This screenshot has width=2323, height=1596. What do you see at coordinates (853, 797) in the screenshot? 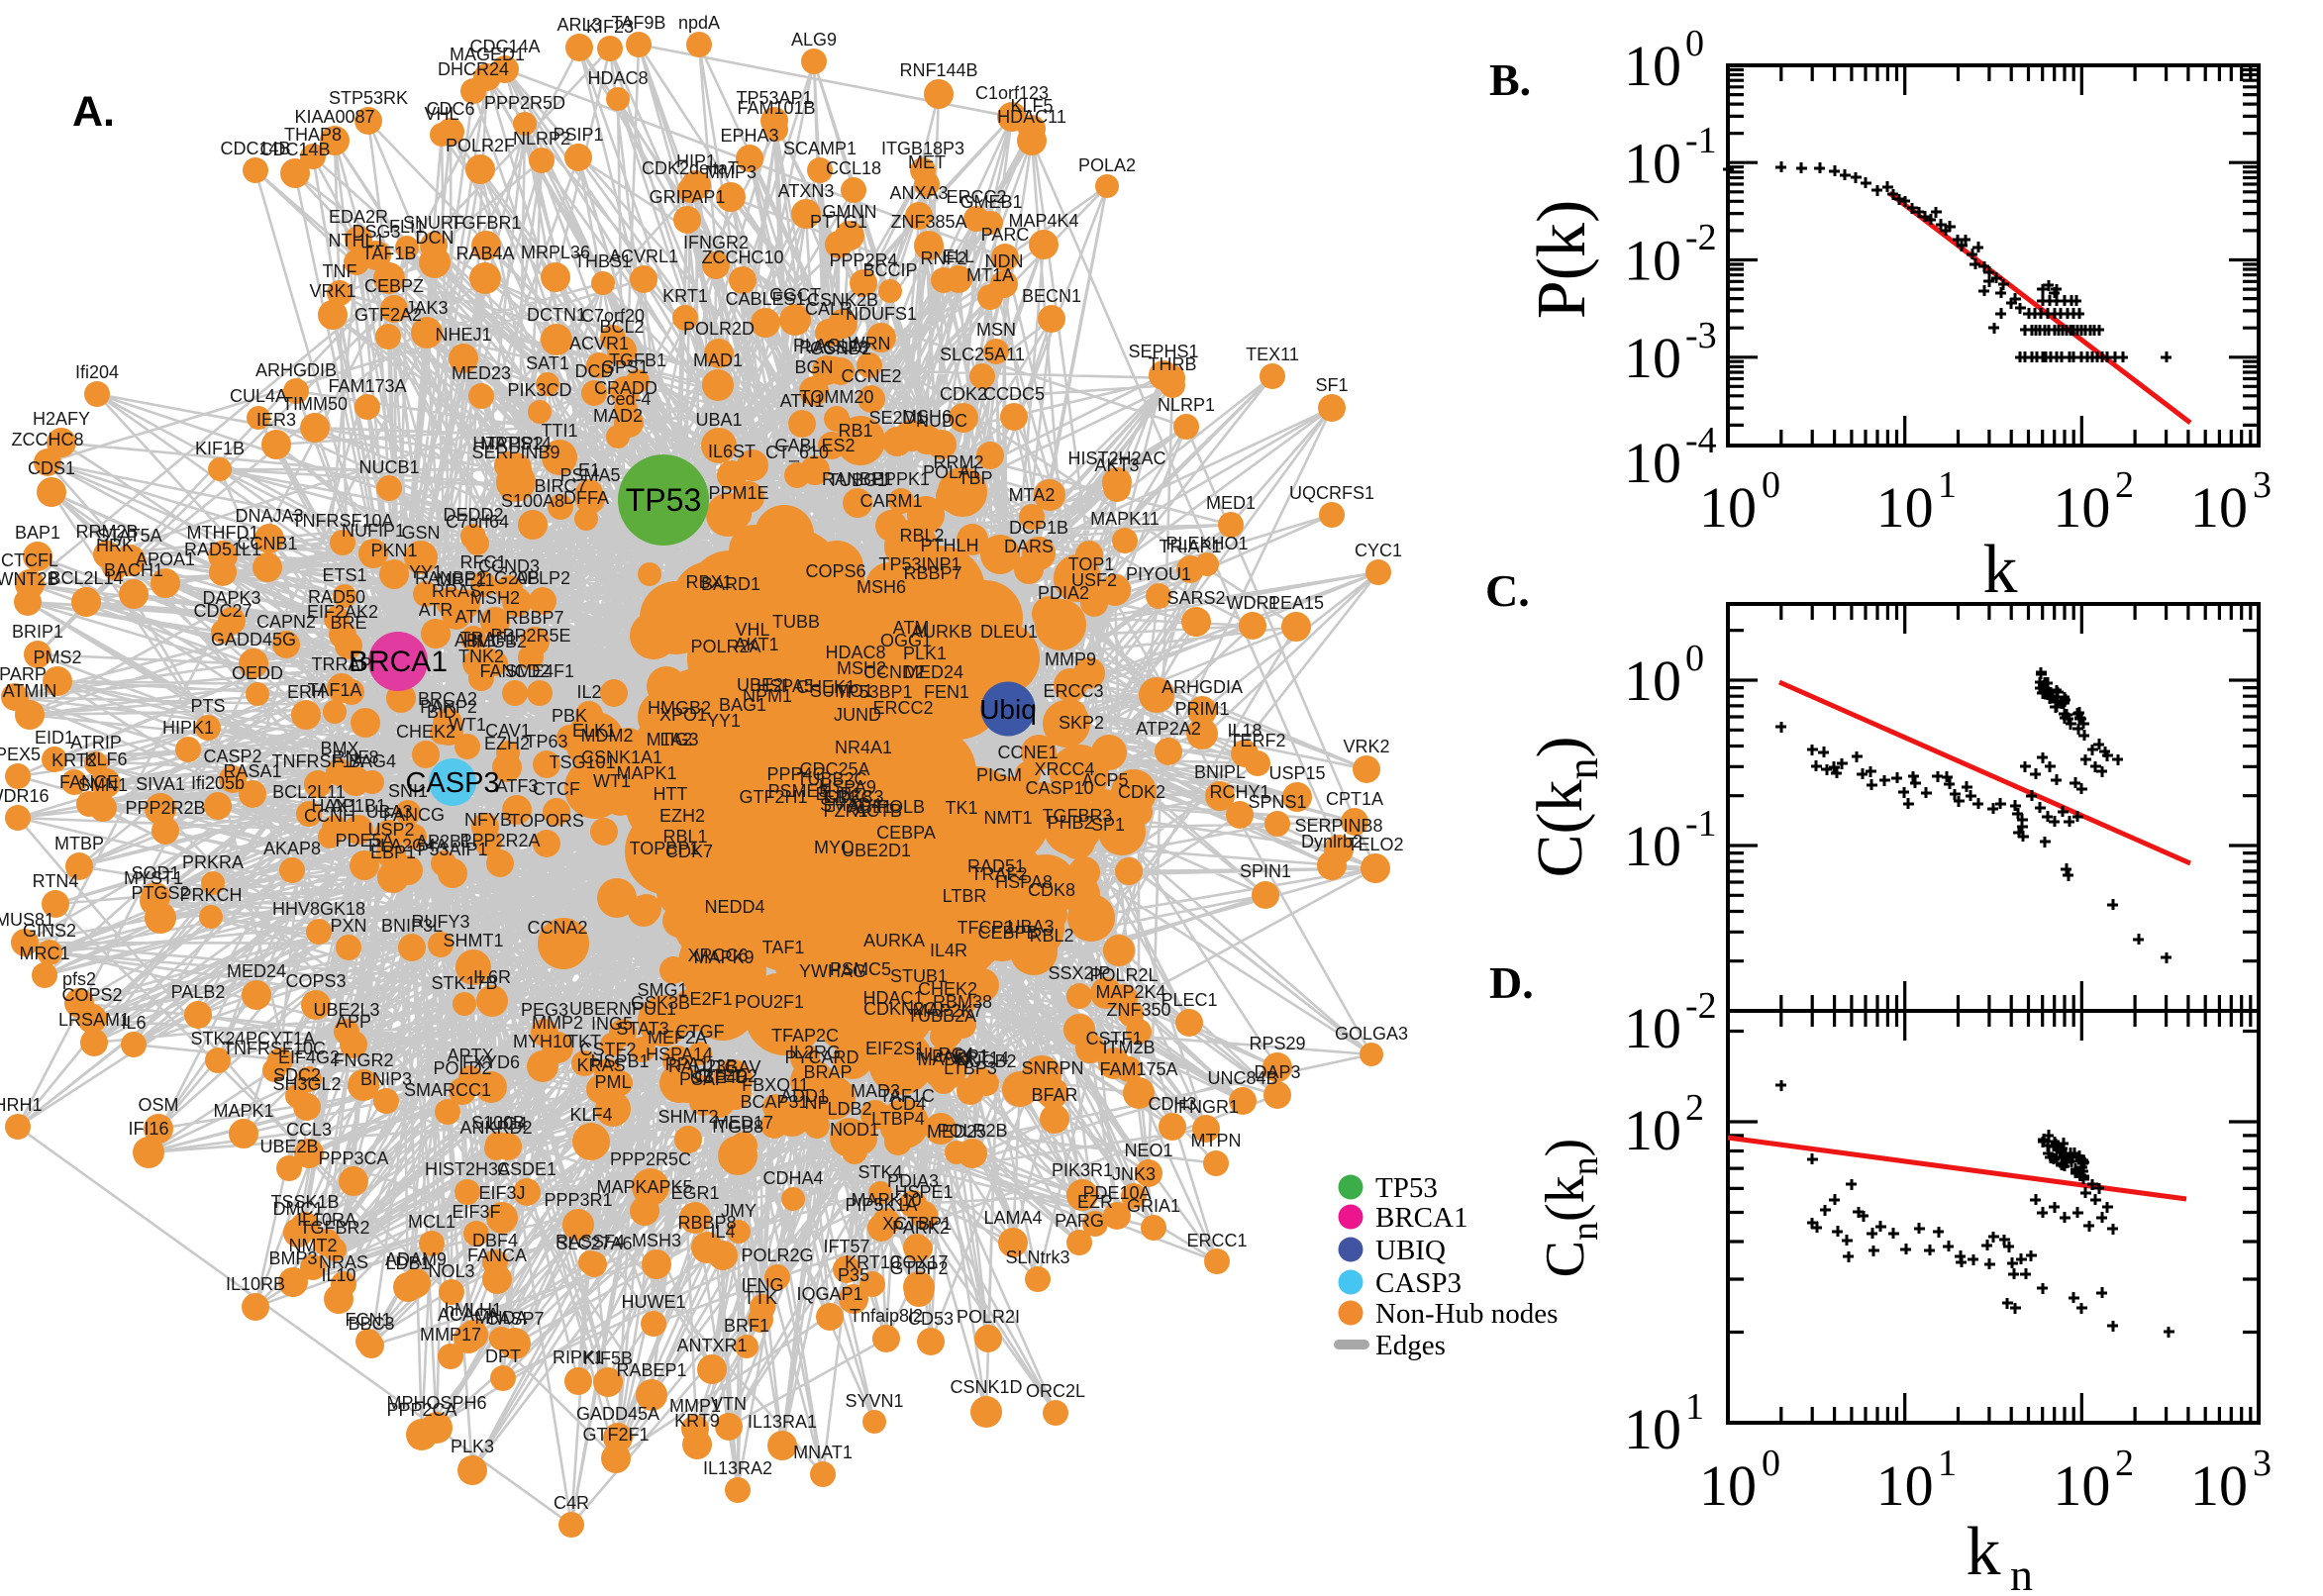
I see `svg-text: ERCC3` at bounding box center [853, 797].